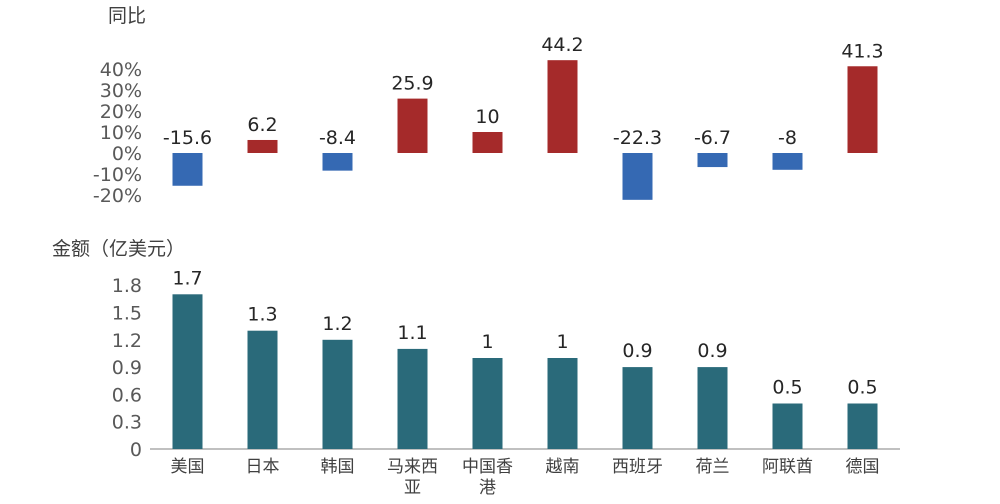 The height and width of the screenshot is (504, 1000). I want to click on yoy-y-ticks: 40%30%20%10%0%-10%-20%, so click(117, 133).